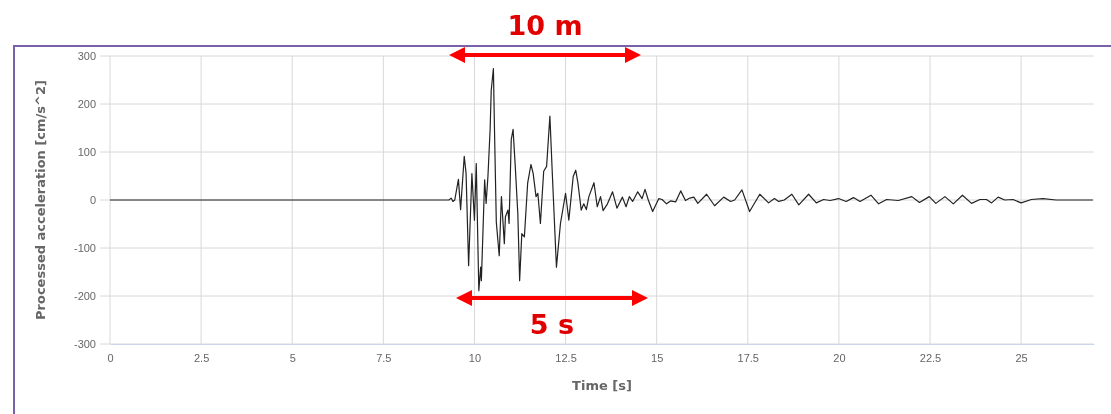 This screenshot has height=414, width=1111. I want to click on y-tick-label: -100, so click(84, 248).